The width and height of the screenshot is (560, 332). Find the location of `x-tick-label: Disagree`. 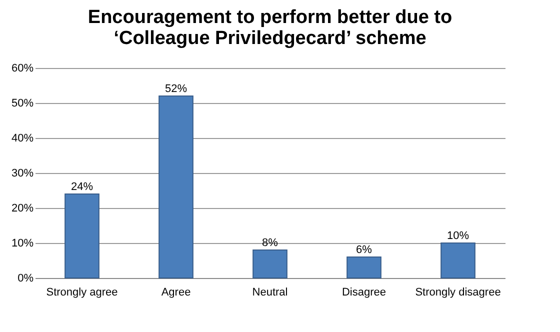

x-tick-label: Disagree is located at coordinates (364, 292).